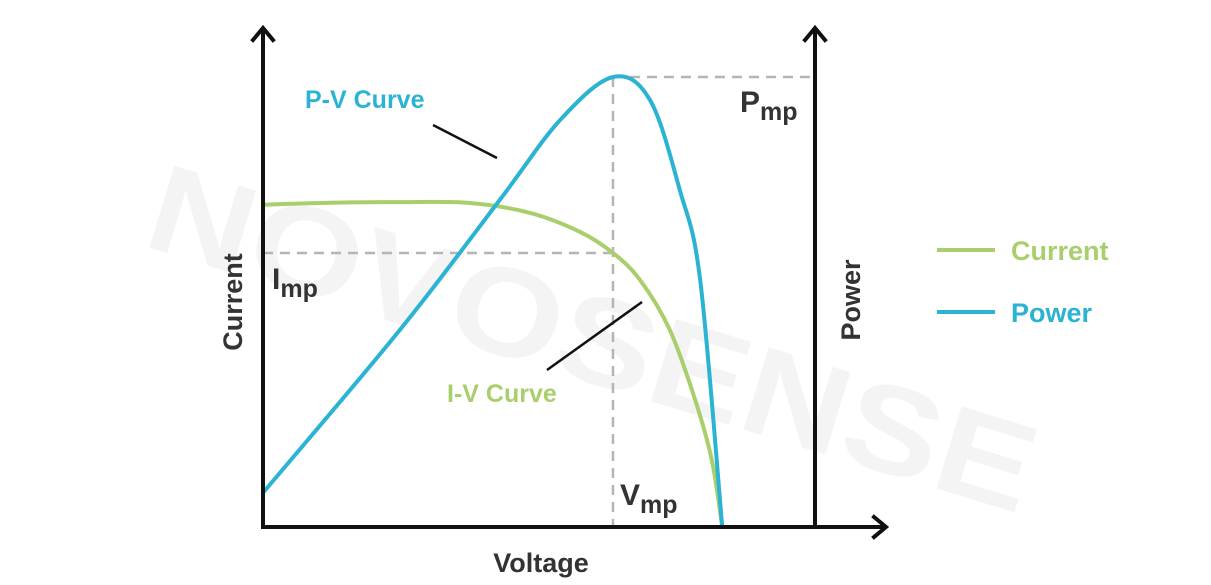 This screenshot has width=1211, height=585. What do you see at coordinates (659, 505) in the screenshot?
I see `vmp-sub: mp` at bounding box center [659, 505].